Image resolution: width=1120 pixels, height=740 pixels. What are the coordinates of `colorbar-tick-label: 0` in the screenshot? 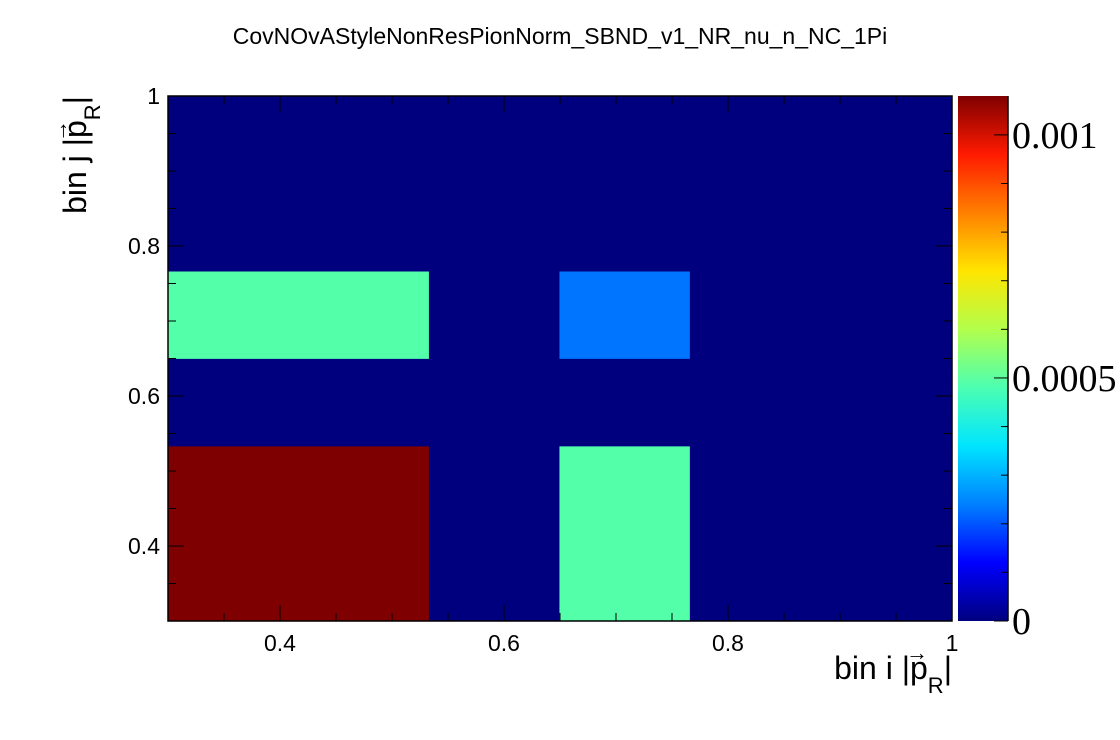 It's located at (1021, 622).